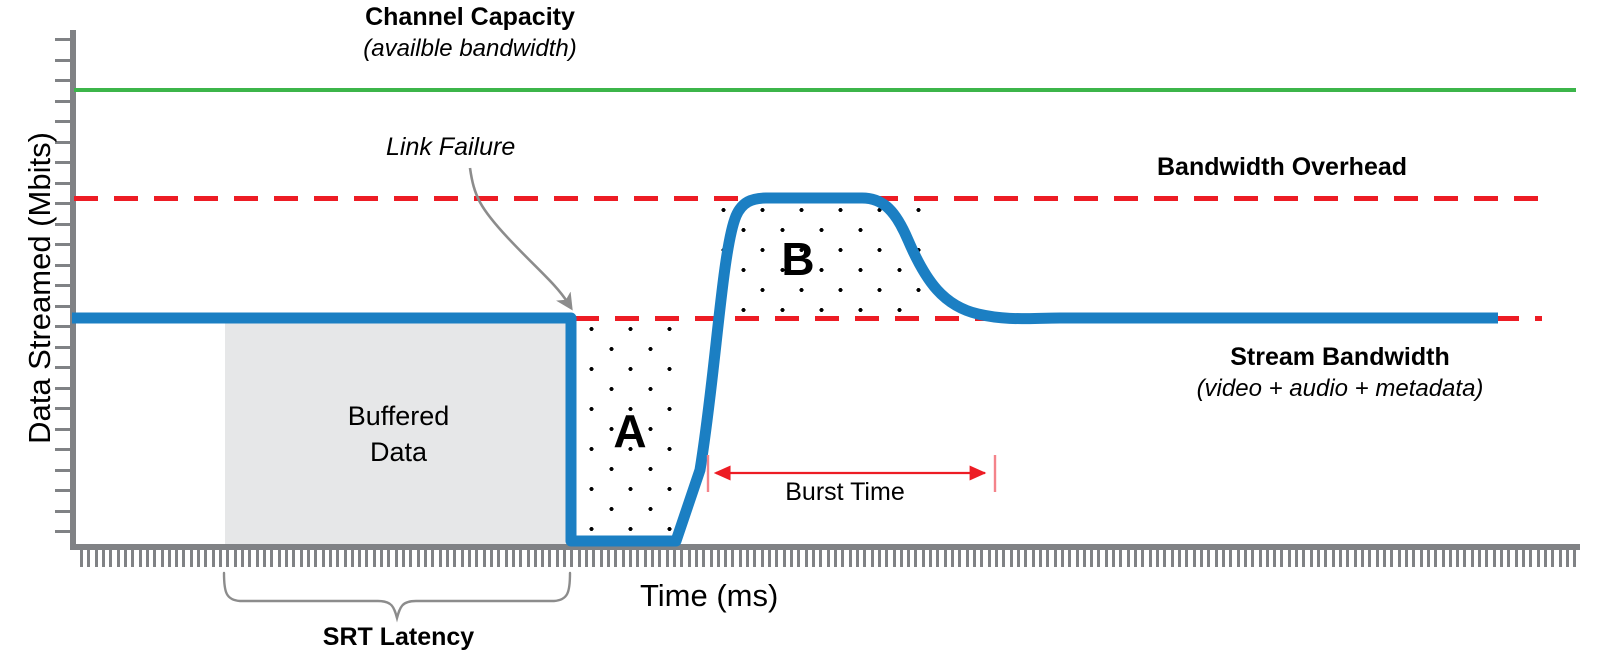  Describe the element at coordinates (1340, 388) in the screenshot. I see `stream-bandwidth-subtitle: (video + audio + metadata)` at that location.